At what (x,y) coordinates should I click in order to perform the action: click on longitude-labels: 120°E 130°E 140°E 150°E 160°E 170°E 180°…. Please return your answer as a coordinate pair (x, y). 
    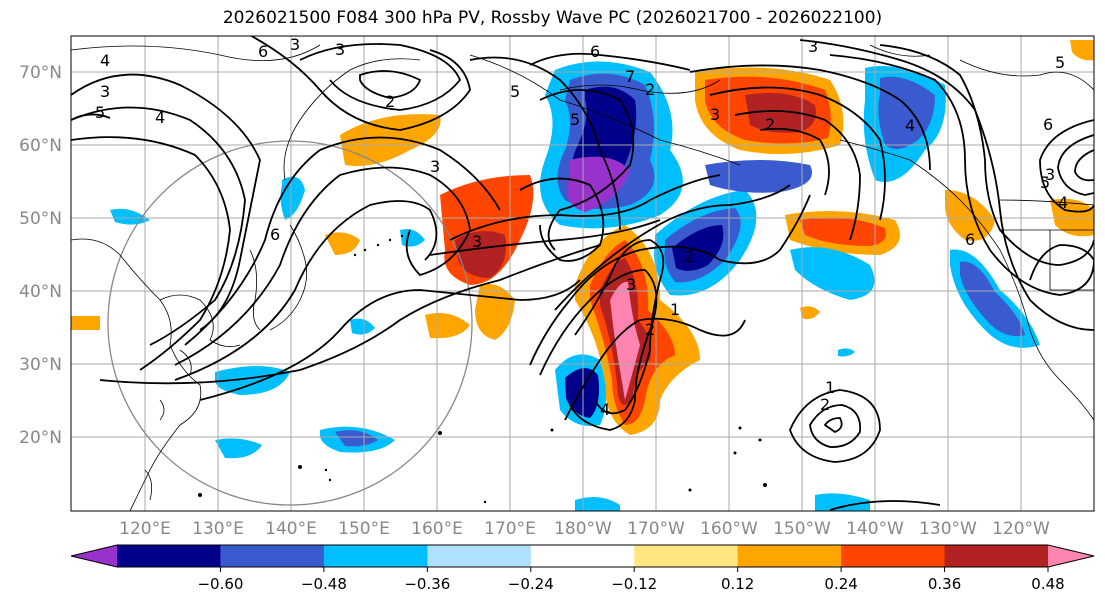
    Looking at the image, I should click on (584, 529).